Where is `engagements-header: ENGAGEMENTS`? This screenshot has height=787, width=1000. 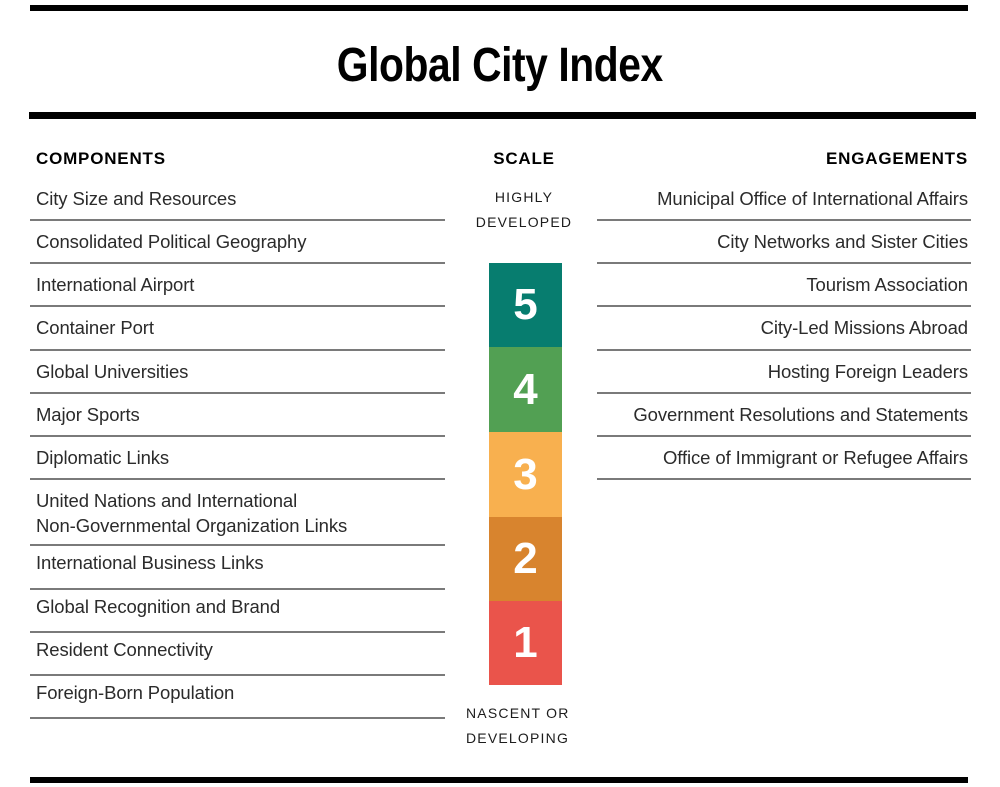 engagements-header: ENGAGEMENTS is located at coordinates (897, 158).